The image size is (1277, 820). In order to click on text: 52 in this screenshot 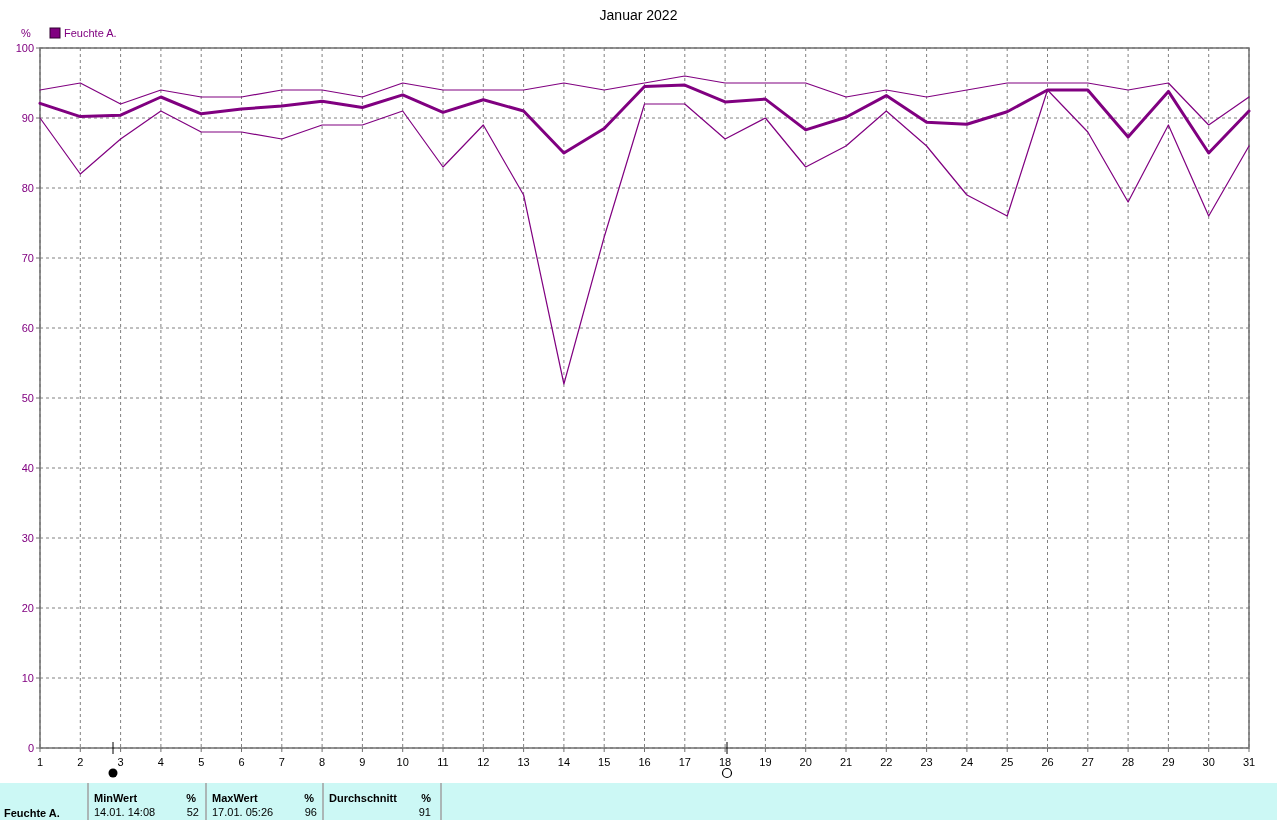, I will do `click(192, 812)`.